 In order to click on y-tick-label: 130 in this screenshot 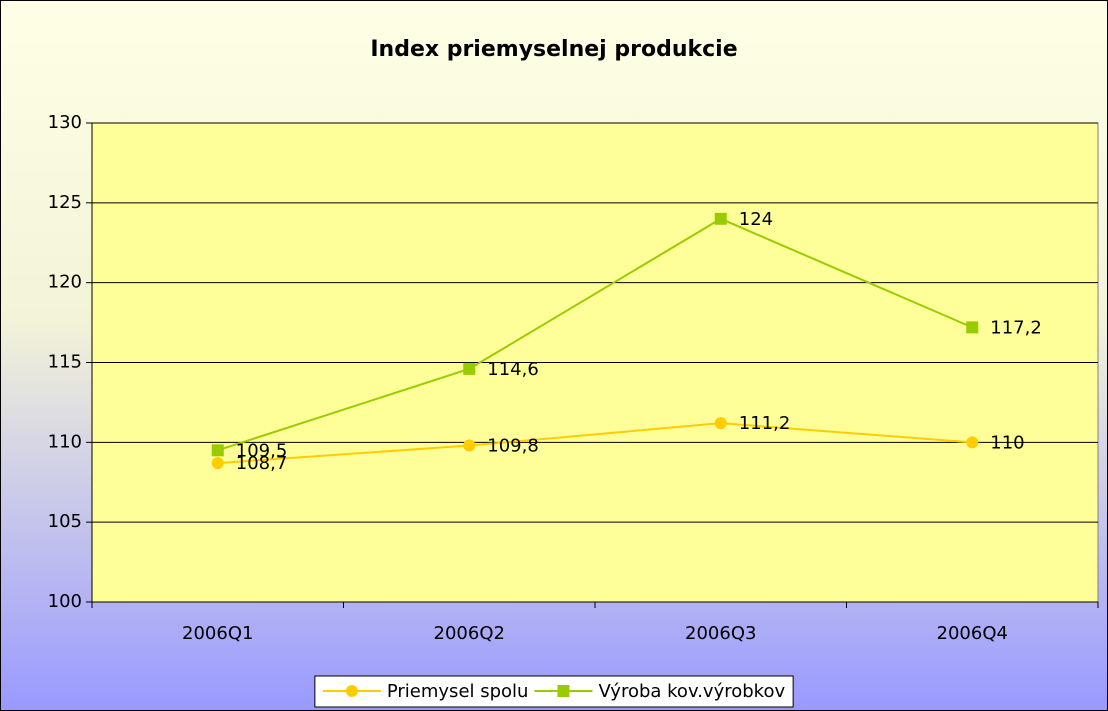, I will do `click(65, 122)`.